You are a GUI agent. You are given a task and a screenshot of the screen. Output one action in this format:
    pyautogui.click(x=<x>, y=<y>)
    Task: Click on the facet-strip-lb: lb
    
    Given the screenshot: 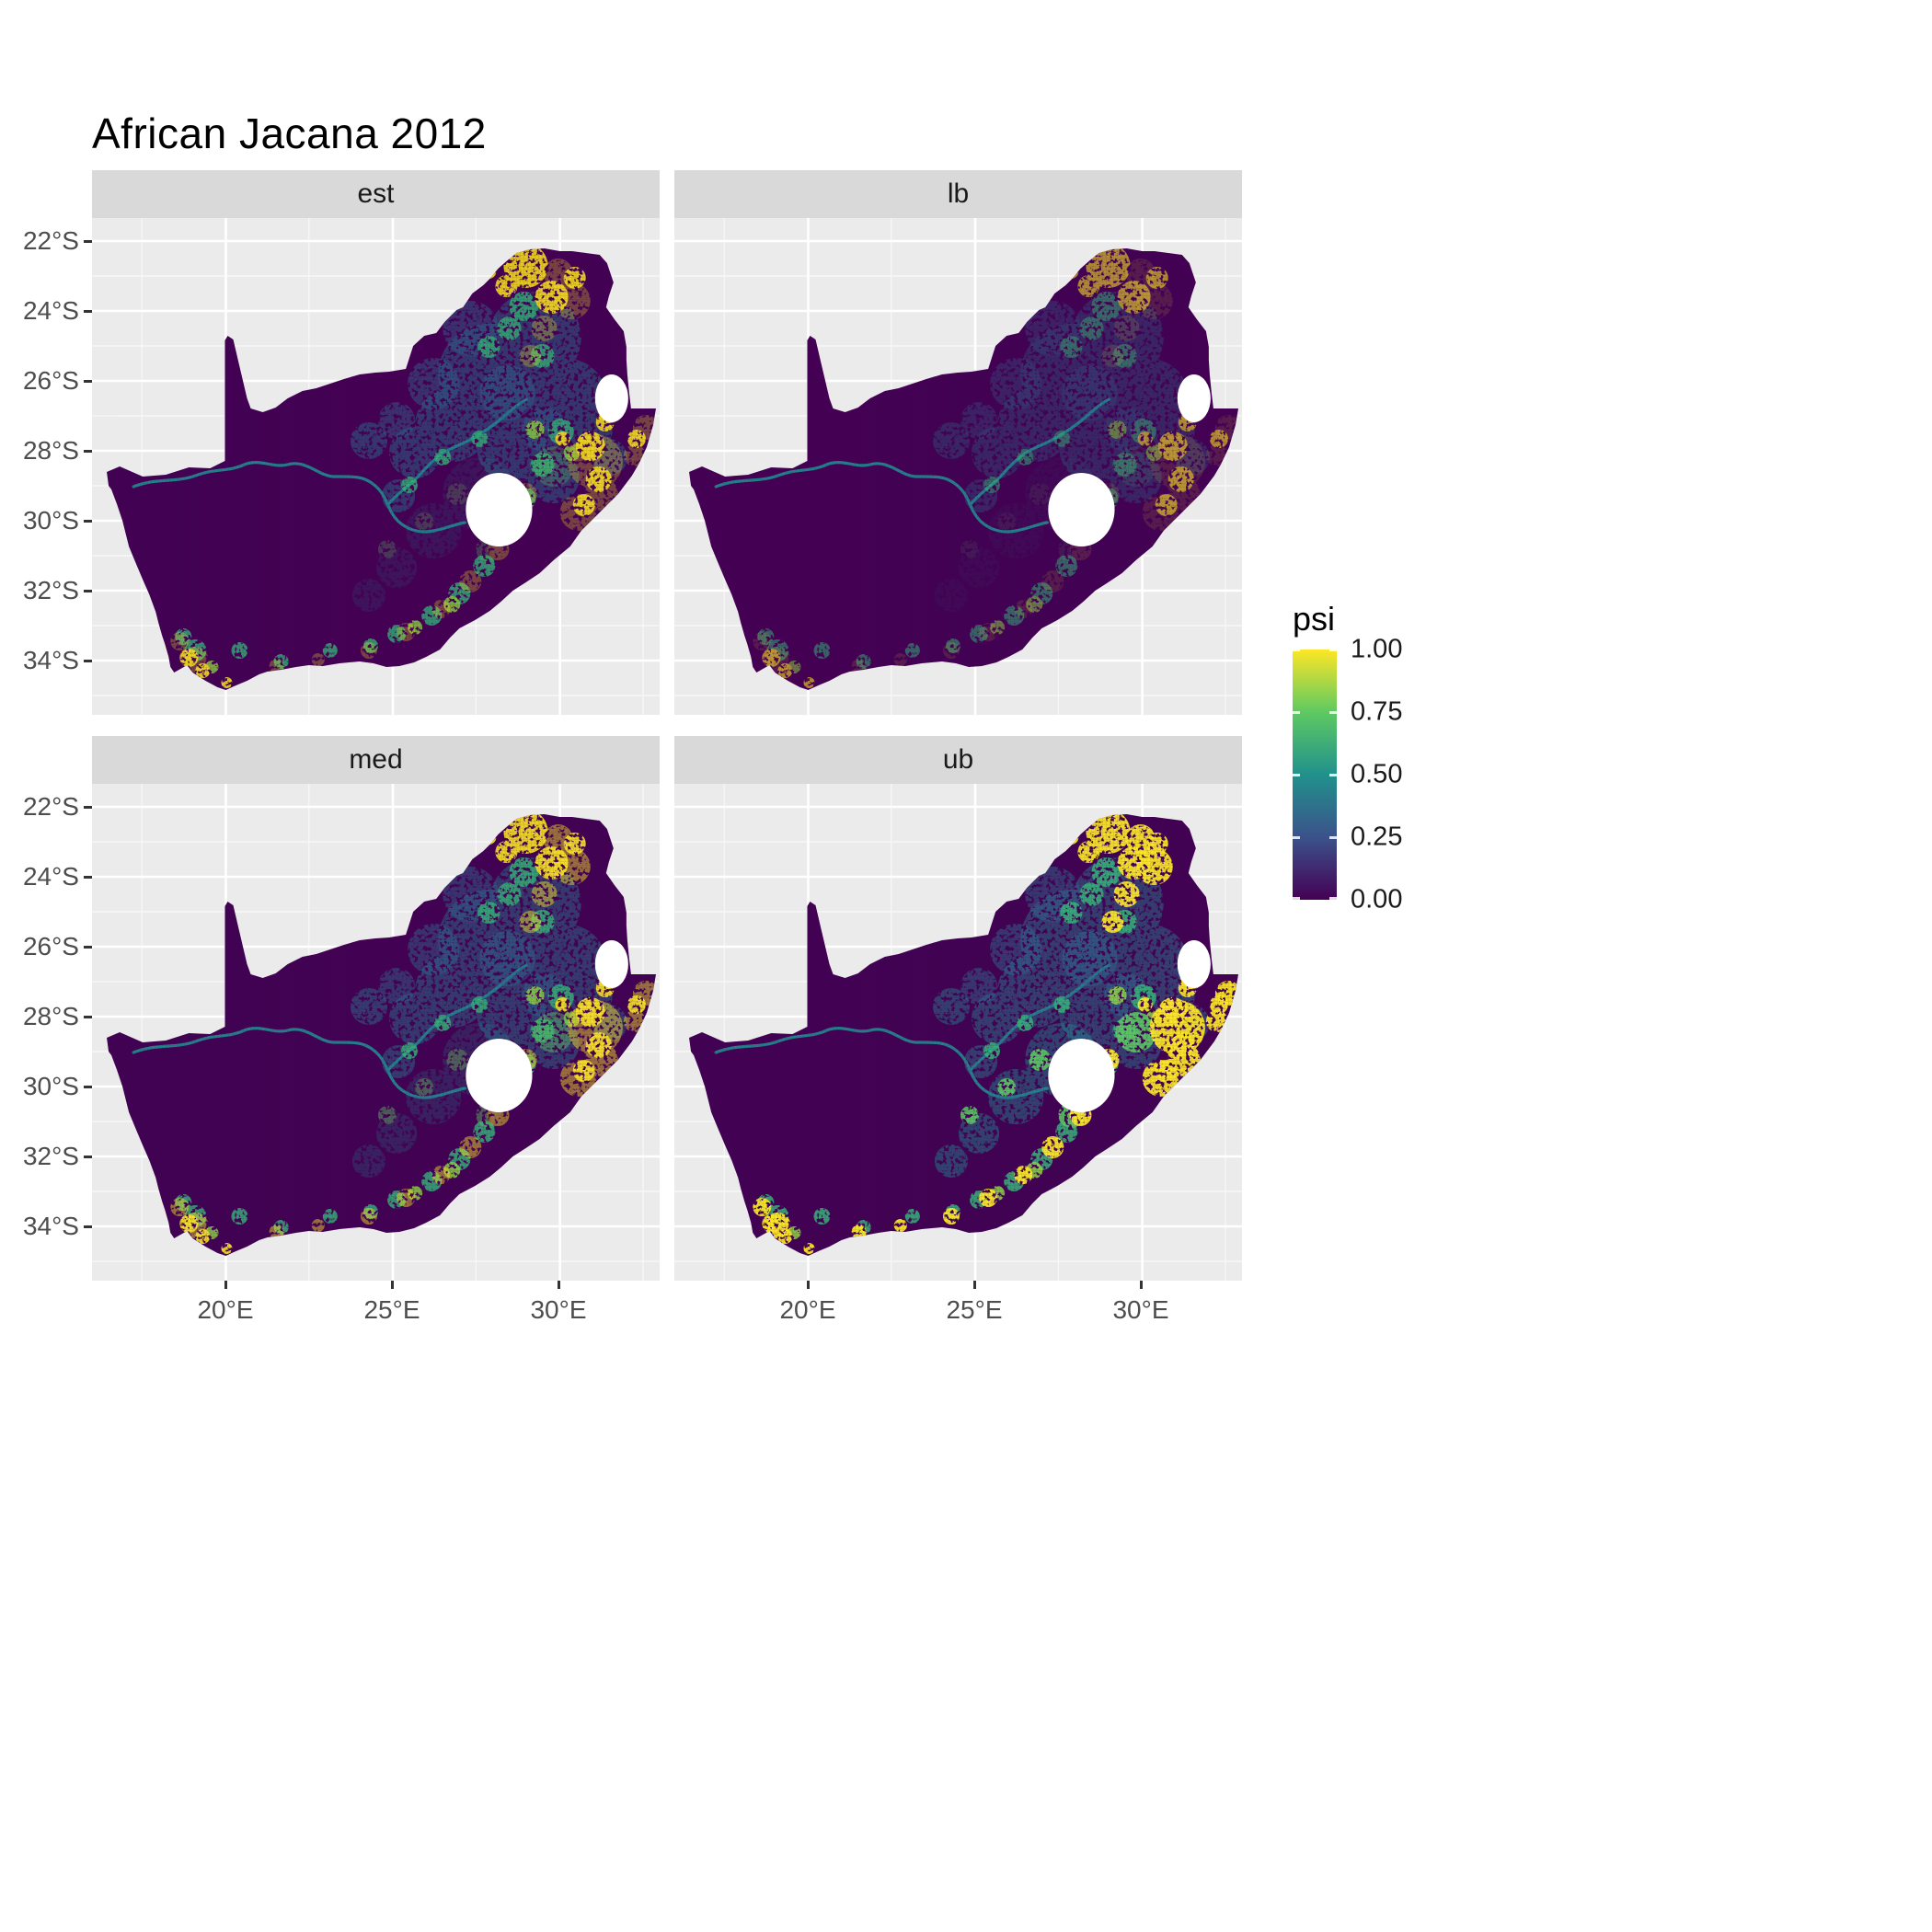 What is the action you would take?
    pyautogui.click(x=958, y=194)
    